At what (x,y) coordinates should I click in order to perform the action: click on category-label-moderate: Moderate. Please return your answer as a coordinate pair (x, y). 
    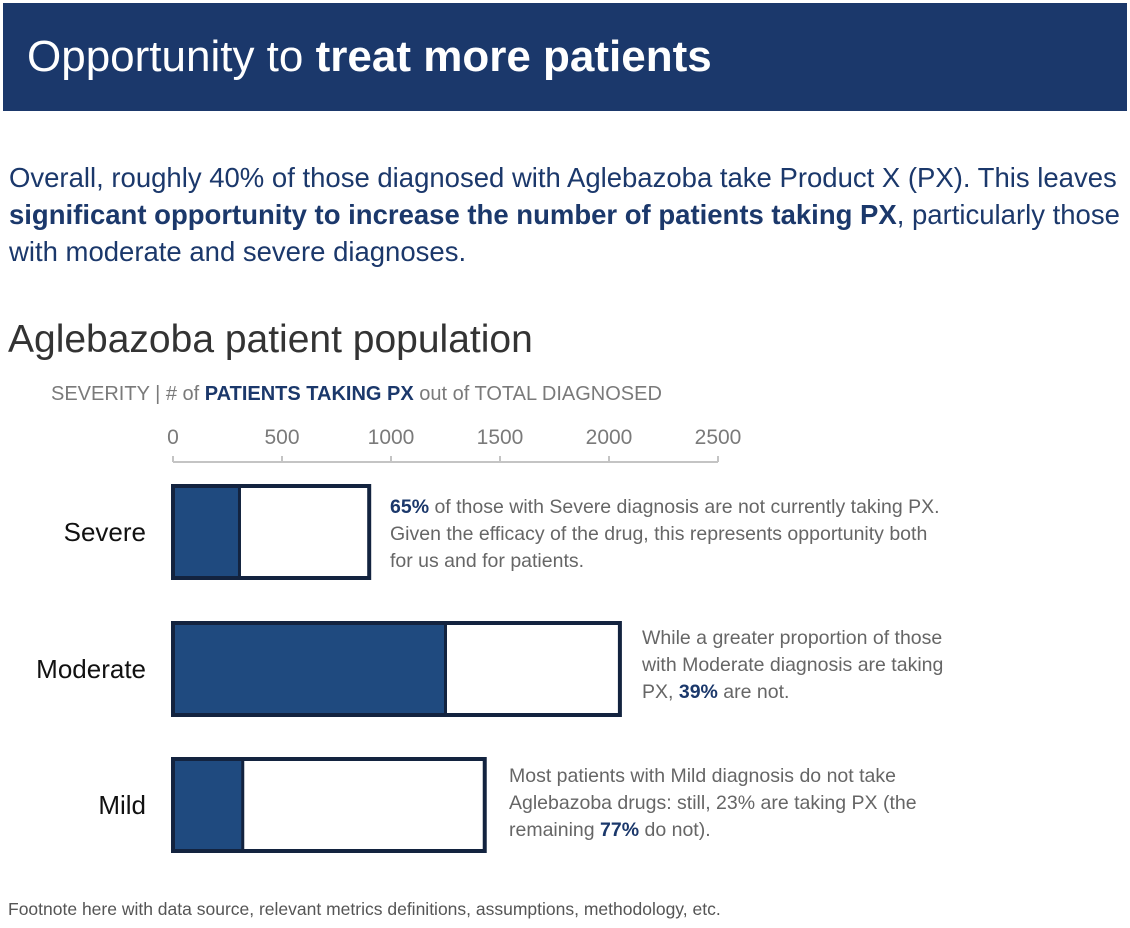
    Looking at the image, I should click on (91, 669).